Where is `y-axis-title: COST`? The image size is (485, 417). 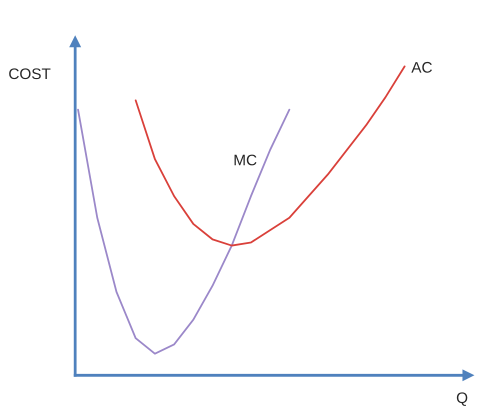 y-axis-title: COST is located at coordinates (29, 74).